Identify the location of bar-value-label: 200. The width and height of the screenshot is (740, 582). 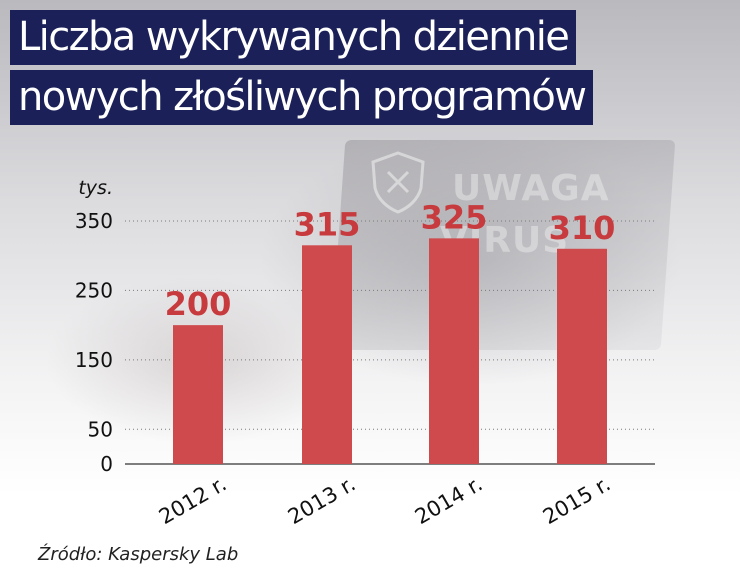
(198, 304).